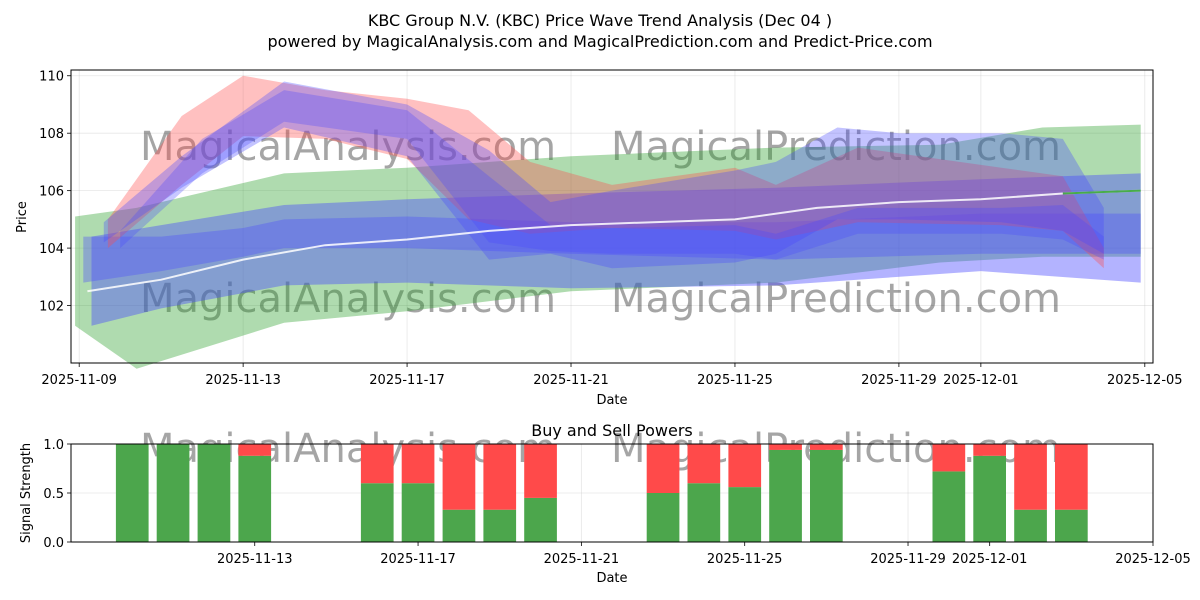  Describe the element at coordinates (348, 299) in the screenshot. I see `watermark-analysis-mid: MagicalAnalysis.com` at that location.